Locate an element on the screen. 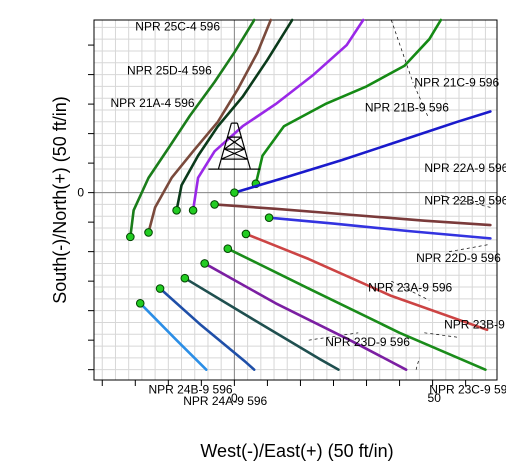 This screenshot has height=475, width=506. well-label: NPR 24B-9 596 is located at coordinates (191, 389).